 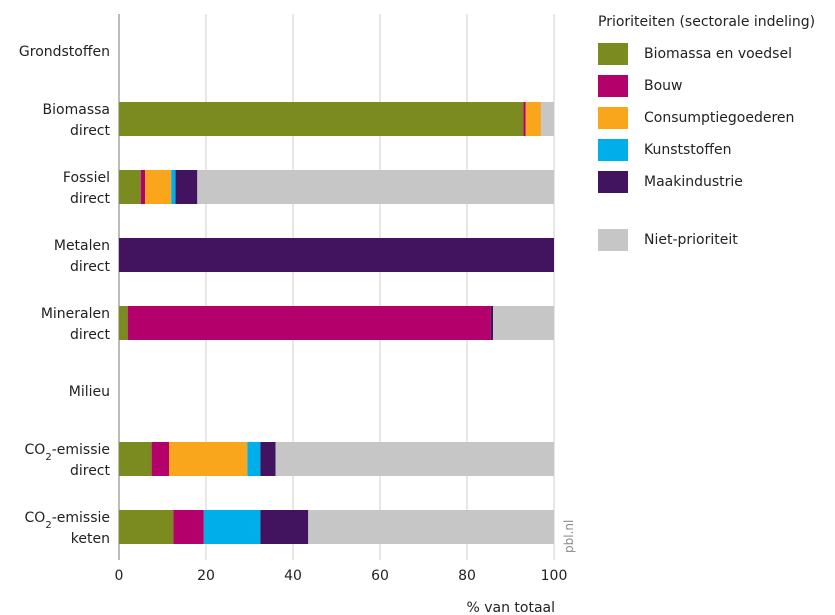 I want to click on category-label: Milieu, so click(x=89, y=392).